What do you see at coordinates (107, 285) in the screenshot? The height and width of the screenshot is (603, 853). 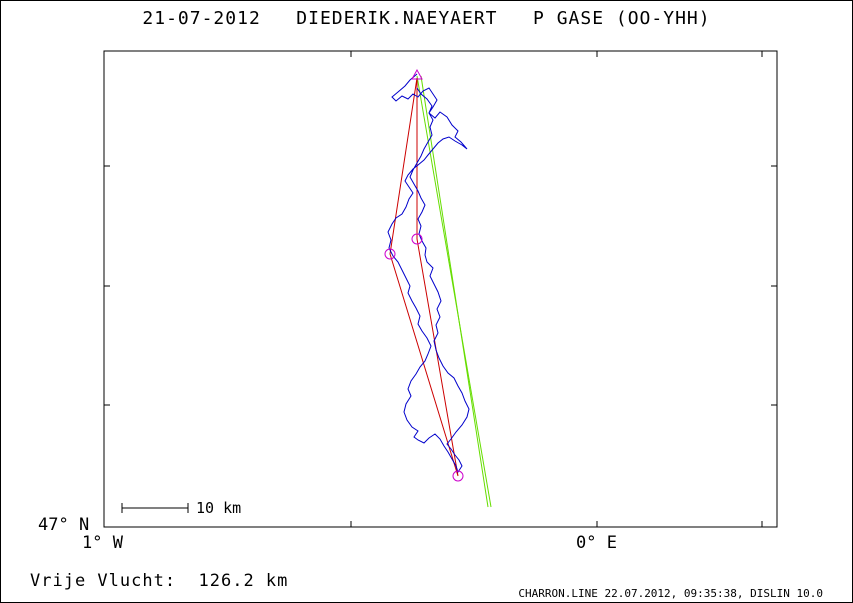 I see `left-ticks` at bounding box center [107, 285].